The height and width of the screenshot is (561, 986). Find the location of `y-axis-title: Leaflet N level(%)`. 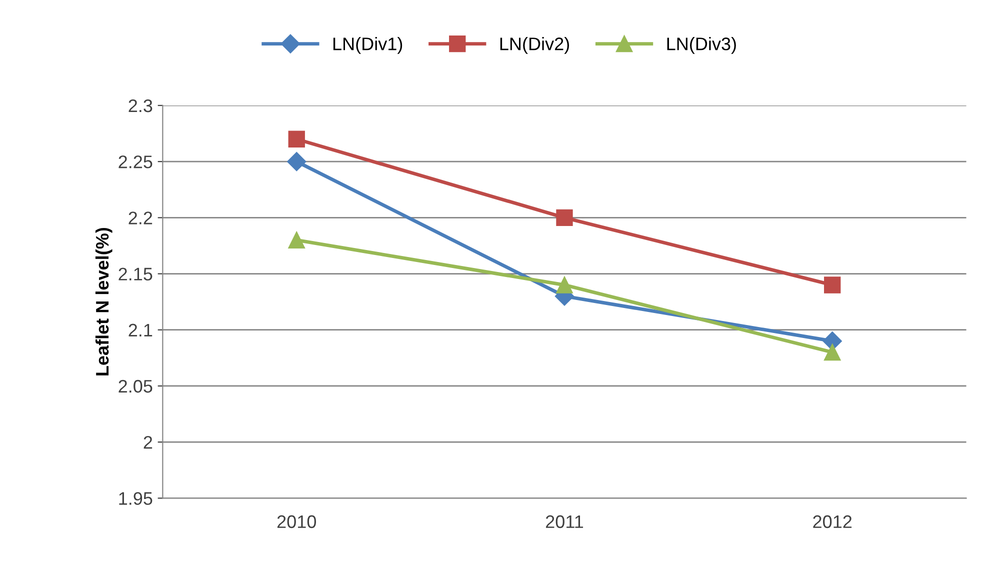

y-axis-title: Leaflet N level(%) is located at coordinates (103, 302).